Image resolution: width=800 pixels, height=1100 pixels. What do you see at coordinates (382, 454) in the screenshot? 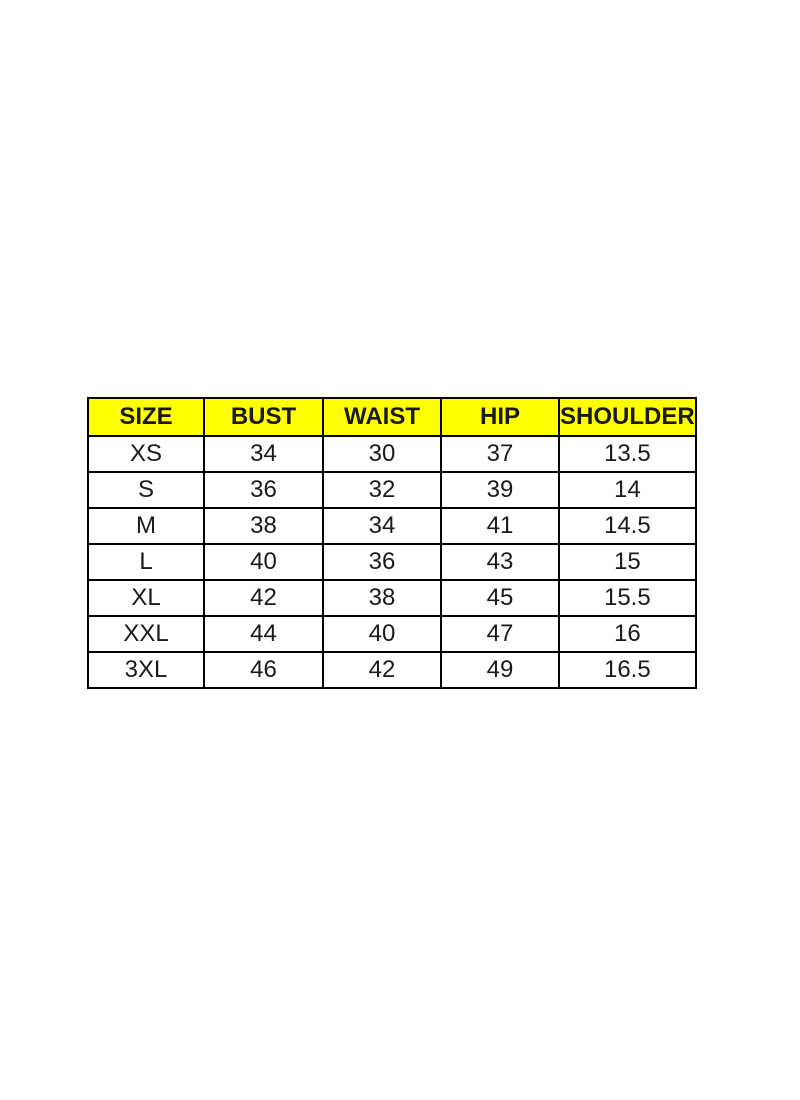
I see `waist-value-cell: 30` at bounding box center [382, 454].